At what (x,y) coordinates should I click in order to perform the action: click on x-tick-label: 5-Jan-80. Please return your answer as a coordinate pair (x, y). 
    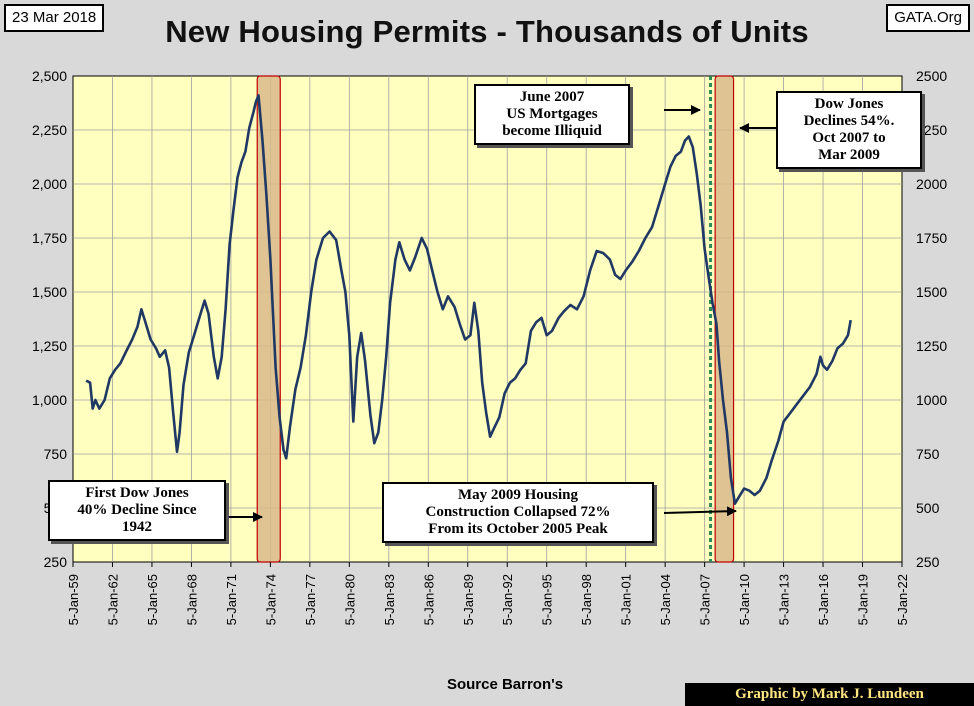
    Looking at the image, I should click on (349, 599).